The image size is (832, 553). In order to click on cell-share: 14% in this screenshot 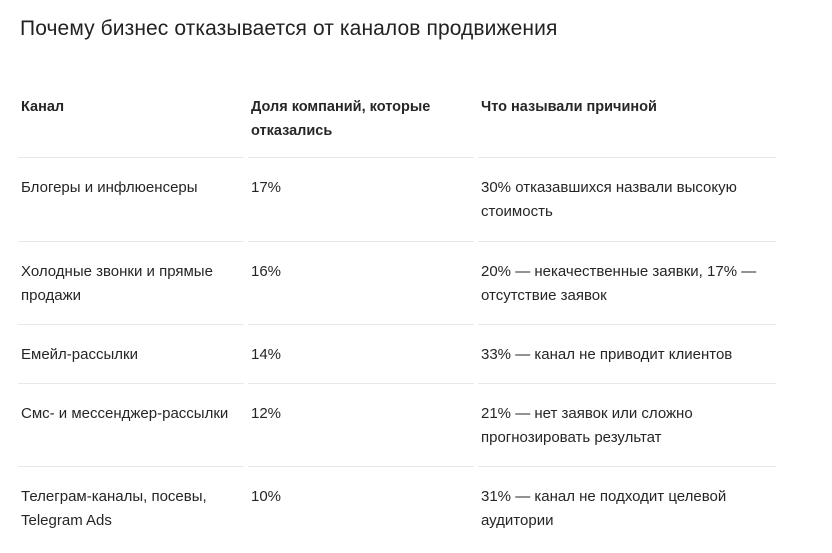, I will do `click(361, 354)`.